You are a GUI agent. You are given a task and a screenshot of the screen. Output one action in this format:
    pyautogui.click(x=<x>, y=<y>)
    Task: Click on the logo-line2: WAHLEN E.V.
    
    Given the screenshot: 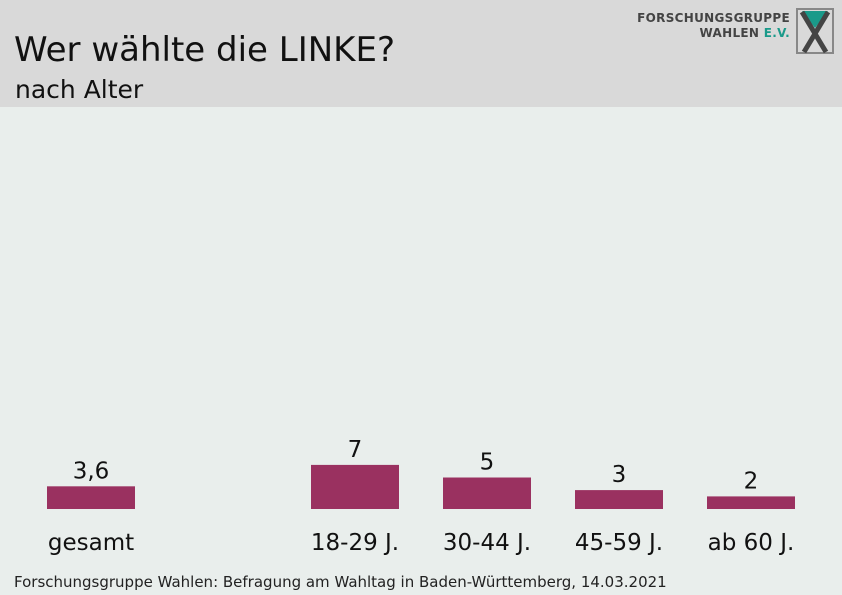 What is the action you would take?
    pyautogui.click(x=713, y=33)
    